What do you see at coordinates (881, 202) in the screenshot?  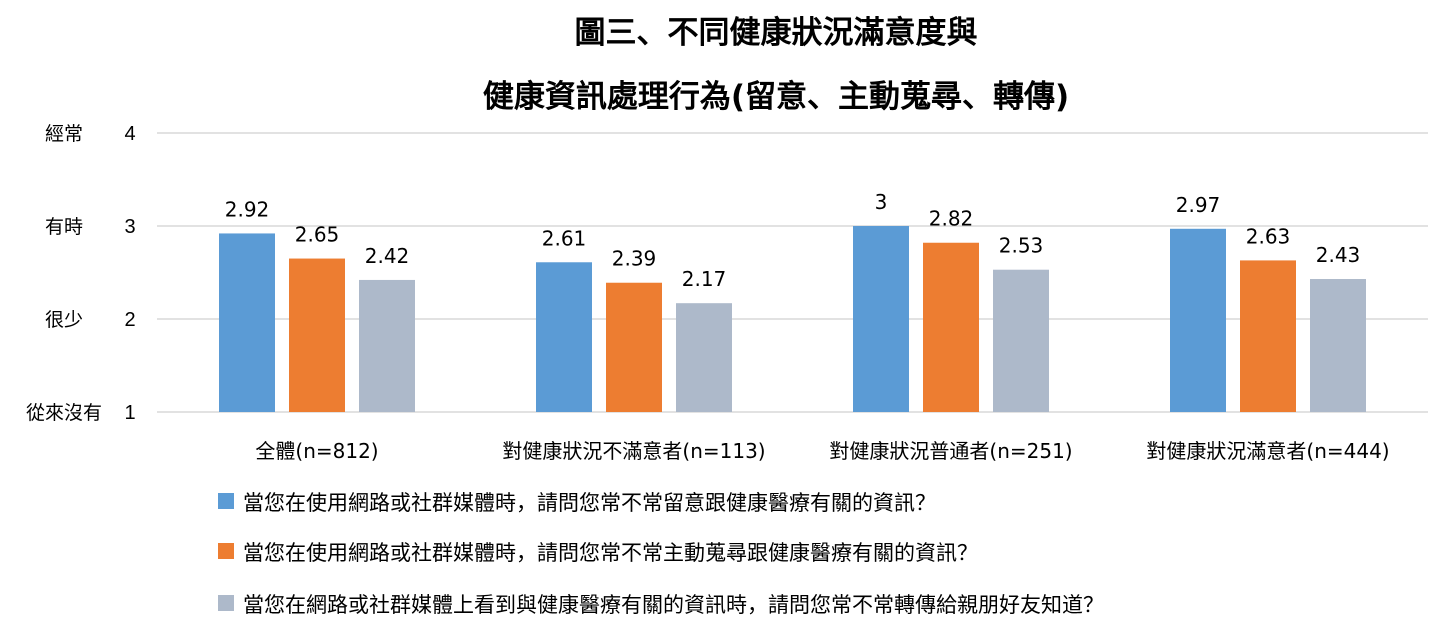 I see `data-label-series1-cat3: 3` at bounding box center [881, 202].